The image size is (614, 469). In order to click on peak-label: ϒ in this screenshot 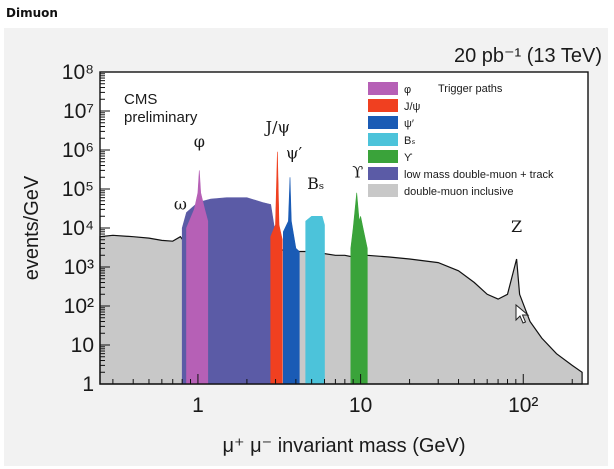, I will do `click(357, 171)`.